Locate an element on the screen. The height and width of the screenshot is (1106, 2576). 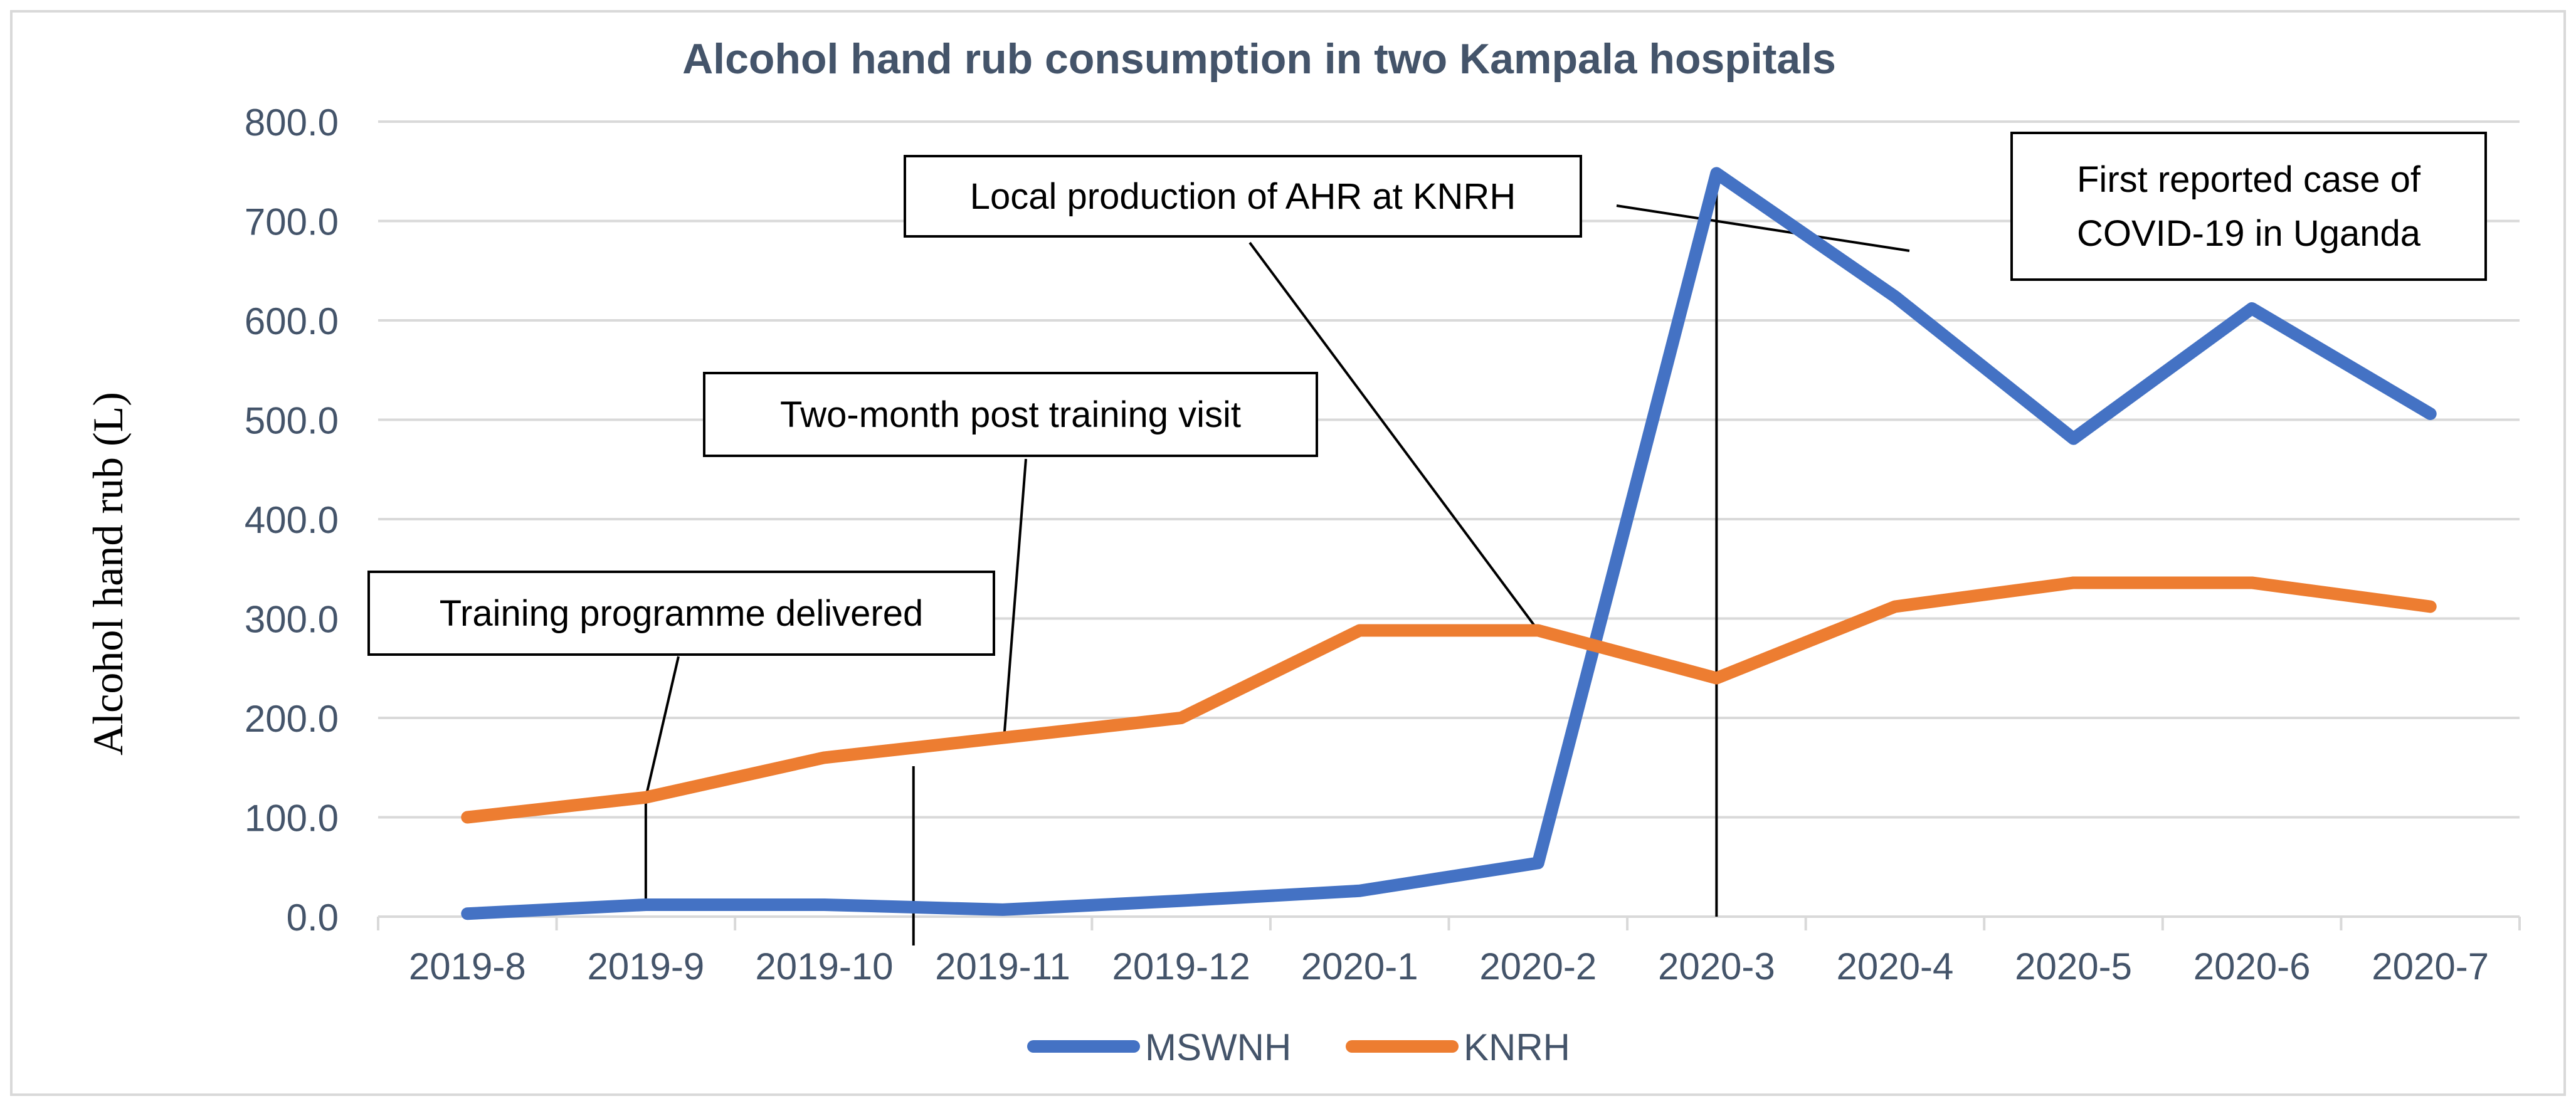
legend: MSWNH KNRH is located at coordinates (1299, 1047).